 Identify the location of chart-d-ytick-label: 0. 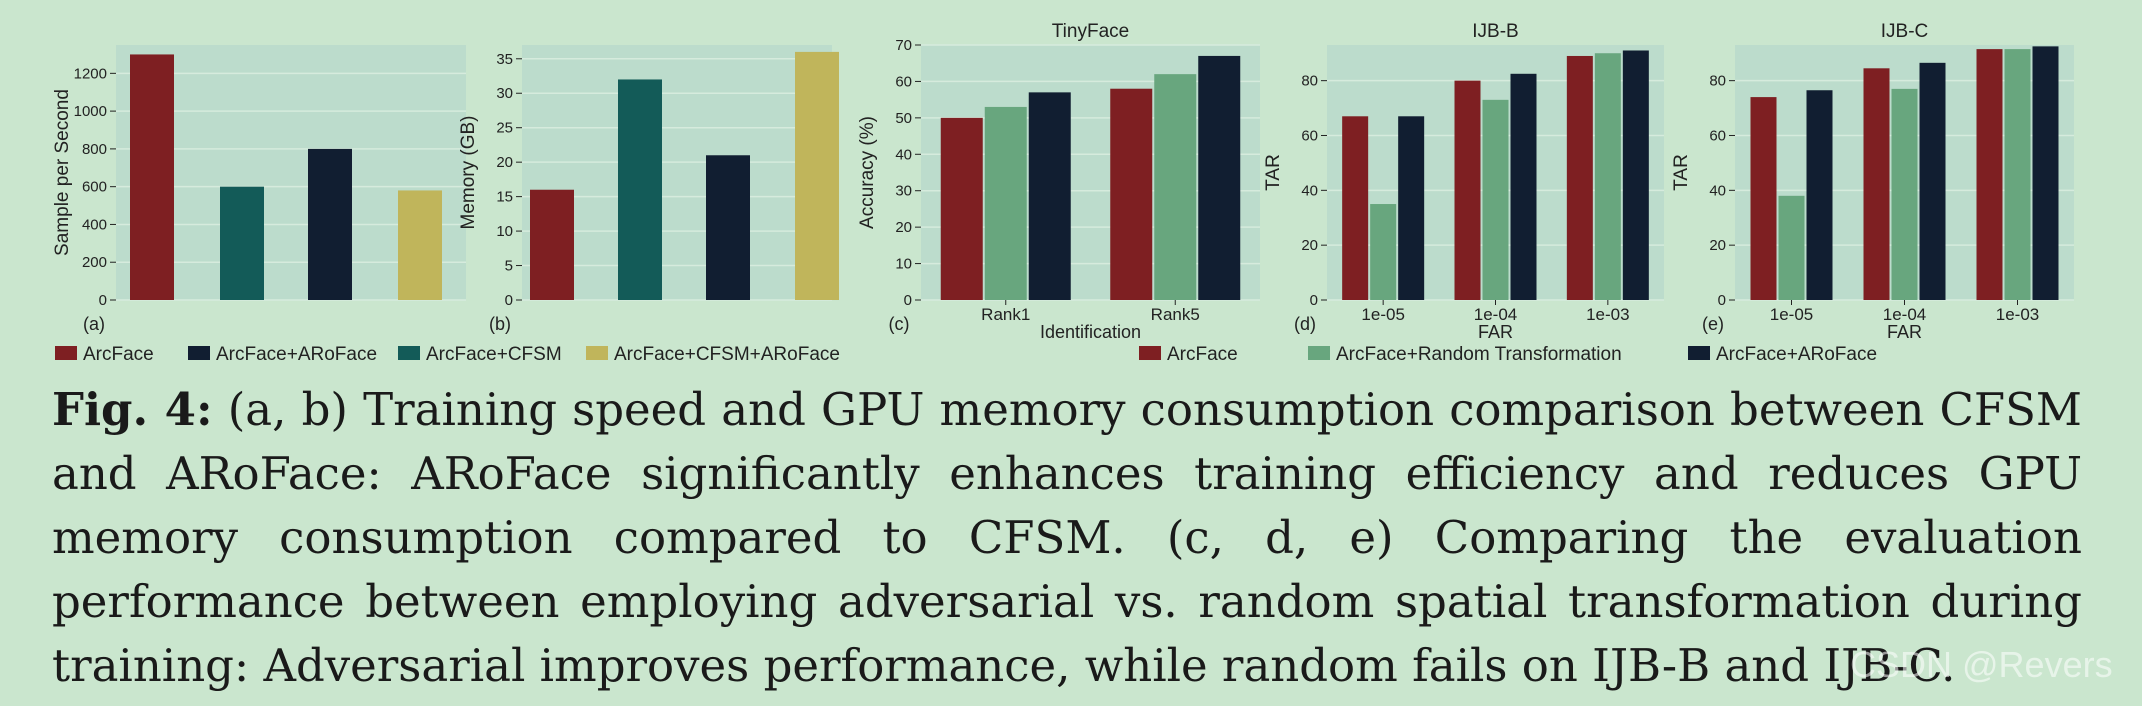
(1314, 300).